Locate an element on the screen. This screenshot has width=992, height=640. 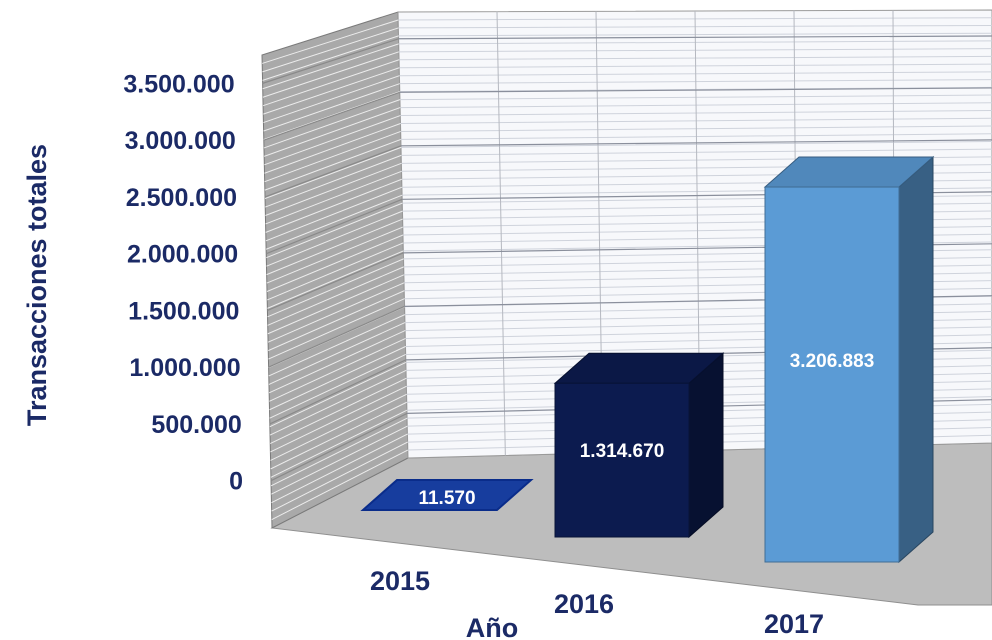
y-tick-label: 3.000.000 is located at coordinates (180, 141).